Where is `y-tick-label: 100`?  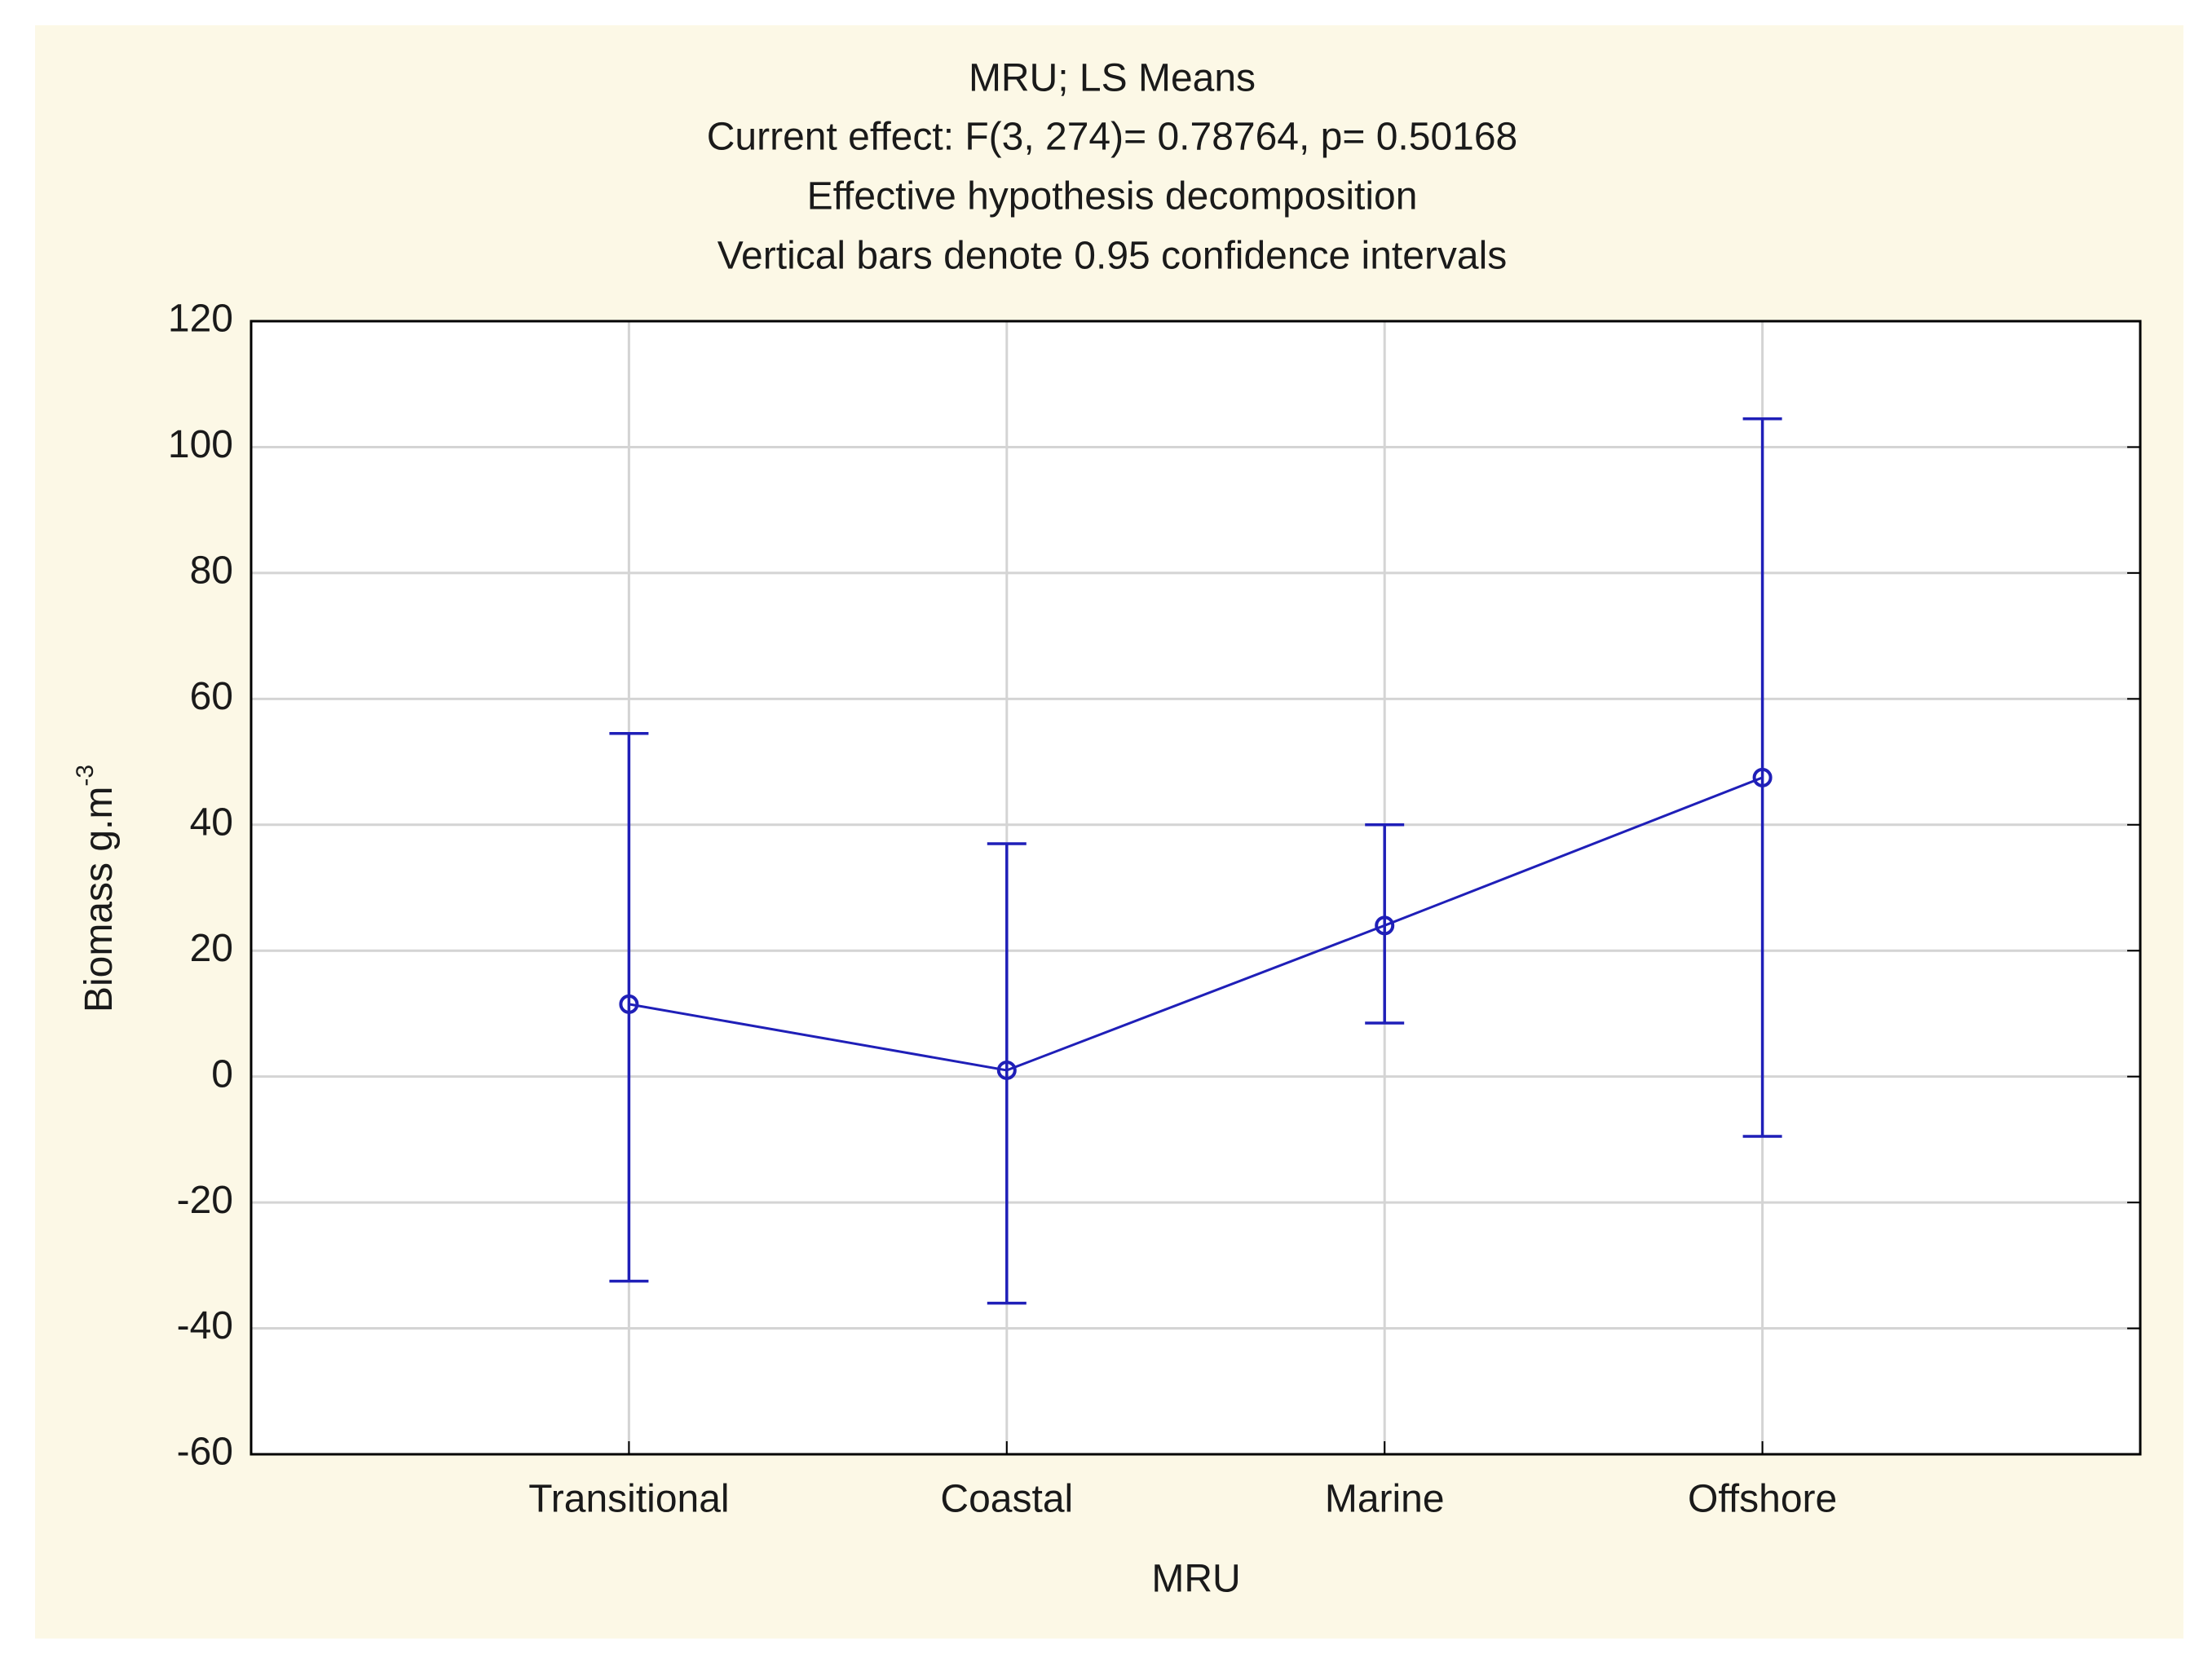
y-tick-label: 100 is located at coordinates (200, 444).